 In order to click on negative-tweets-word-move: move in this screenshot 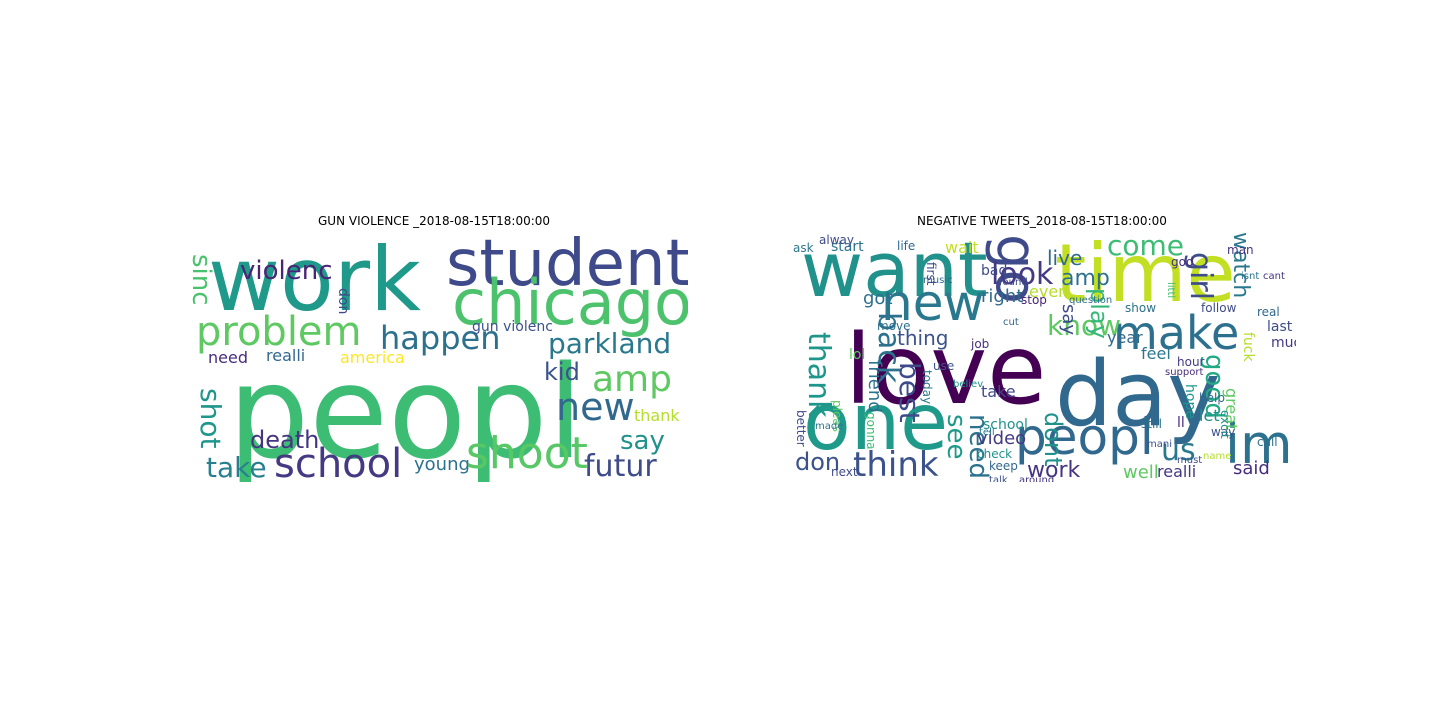, I will do `click(894, 326)`.